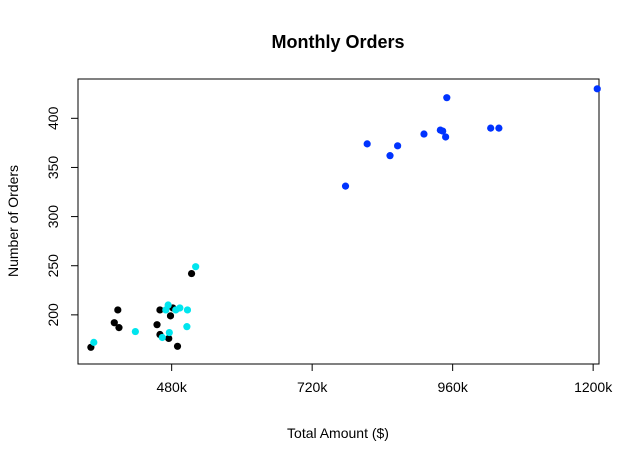 This screenshot has height=460, width=640. Describe the element at coordinates (53, 315) in the screenshot. I see `y-tick-label: 200` at that location.